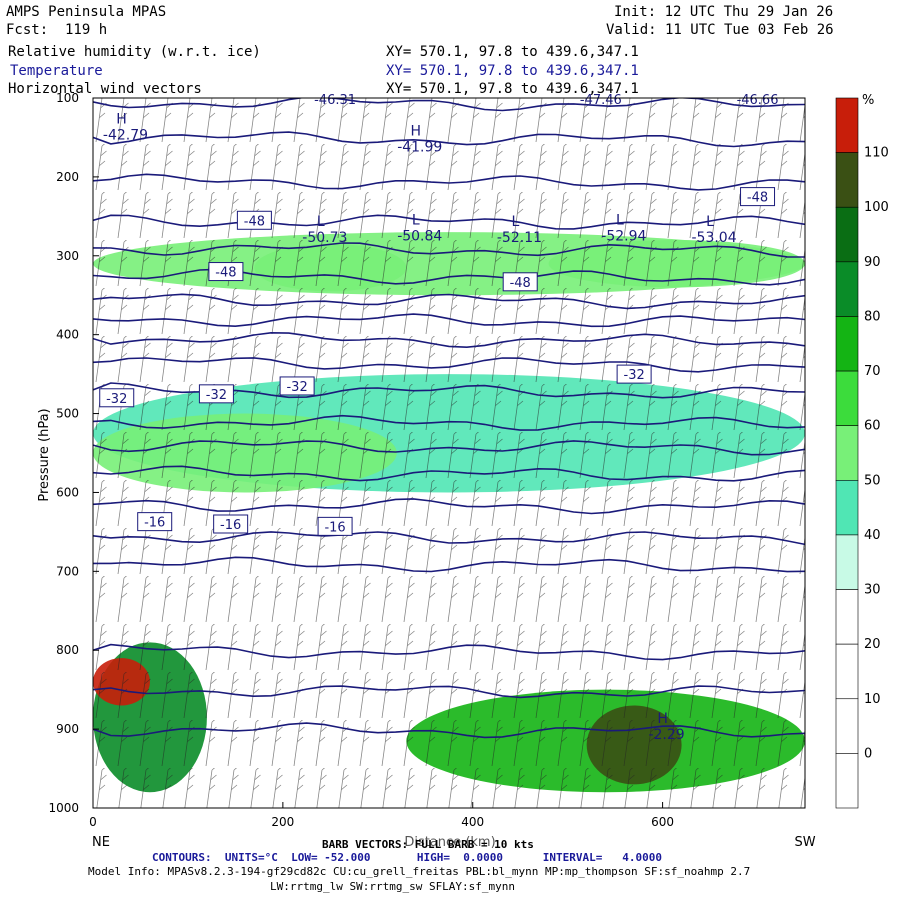 This screenshot has height=900, width=900. I want to click on xsection-endpoints-1: XY= 570.1, 97.8 to 439.6,347.1, so click(512, 52).